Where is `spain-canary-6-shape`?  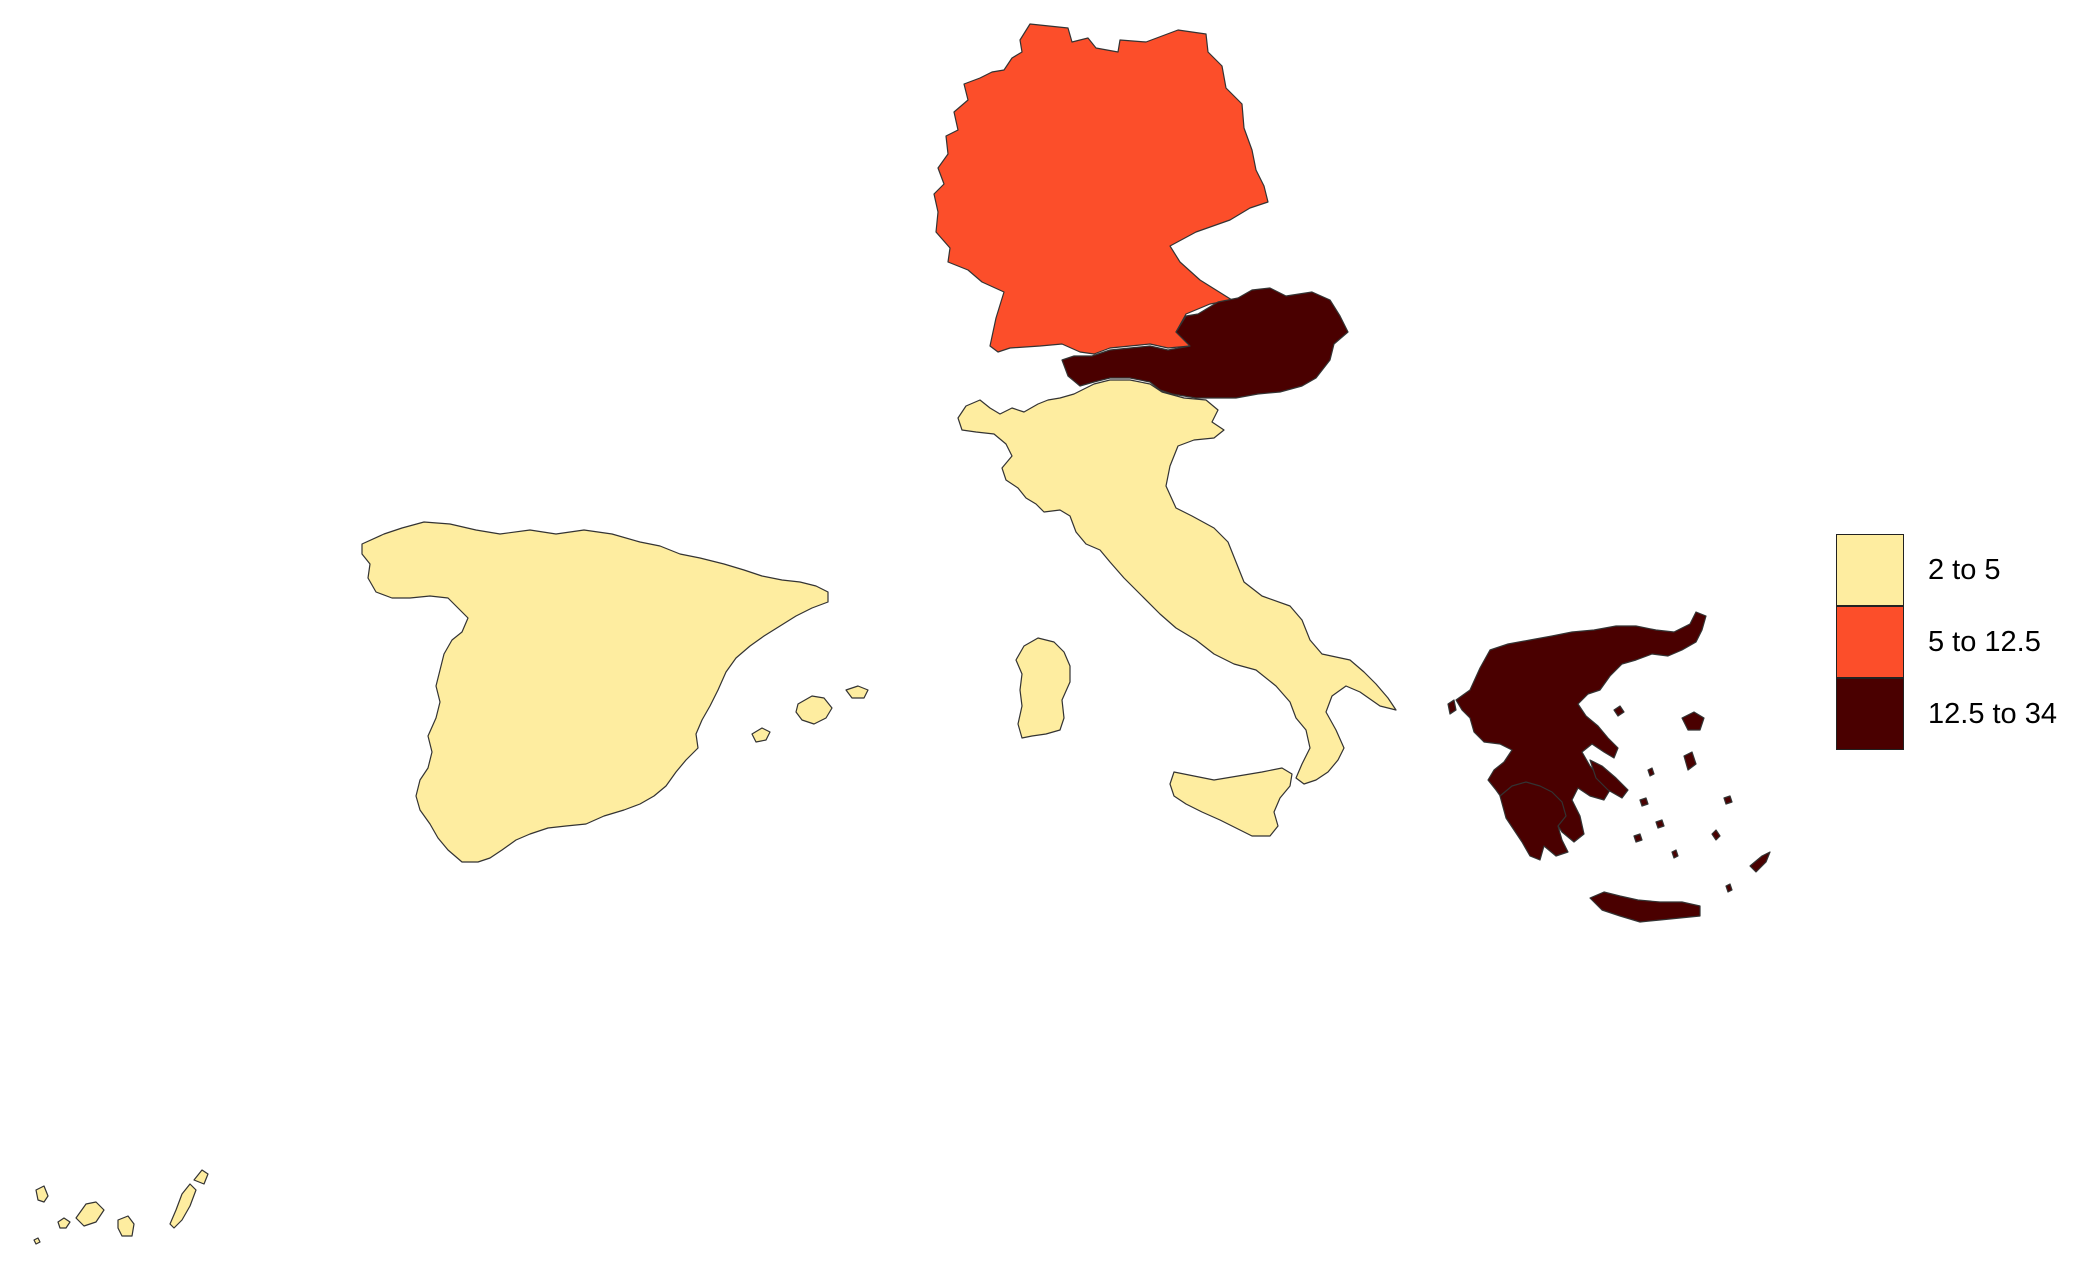 spain-canary-6-shape is located at coordinates (201, 1177).